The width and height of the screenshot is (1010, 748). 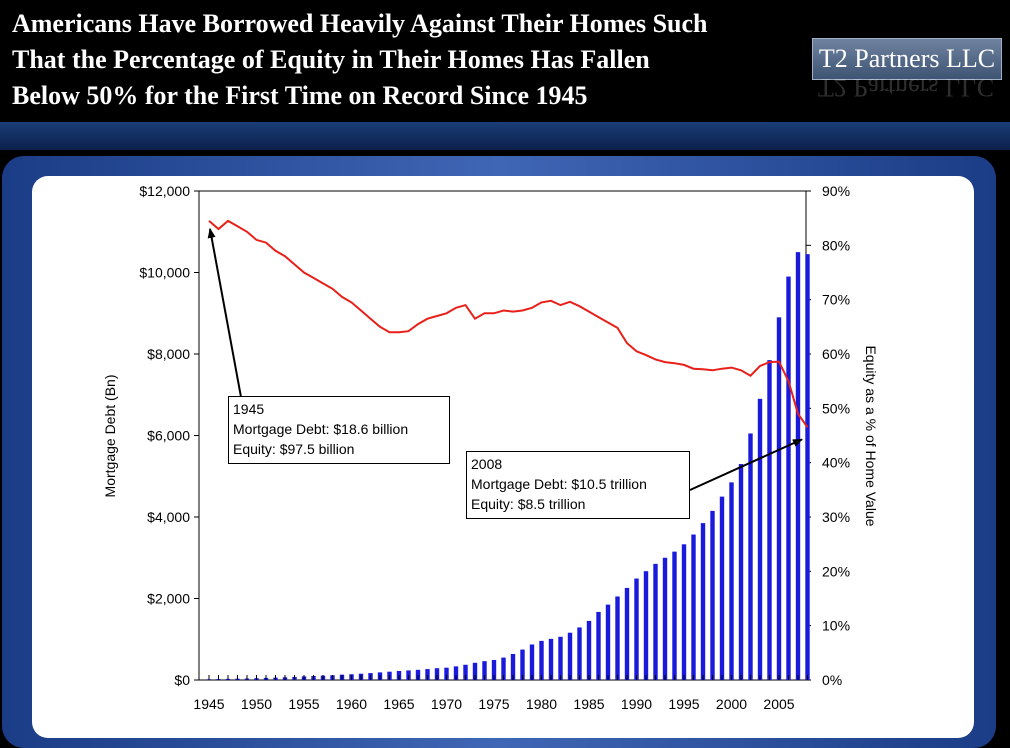 I want to click on callout-1945-equity: Equity: $97.5 billion, so click(x=294, y=449).